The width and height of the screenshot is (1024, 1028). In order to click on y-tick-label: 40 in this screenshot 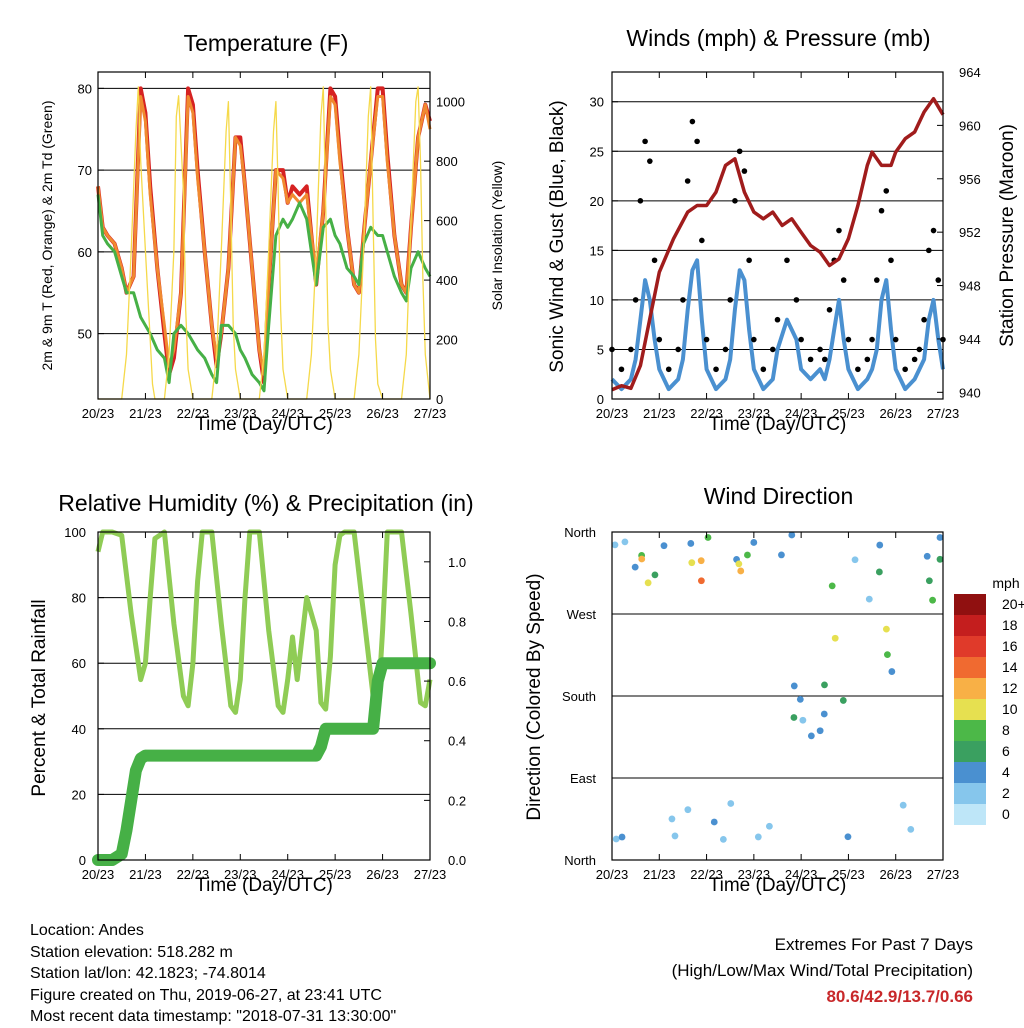, I will do `click(79, 729)`.